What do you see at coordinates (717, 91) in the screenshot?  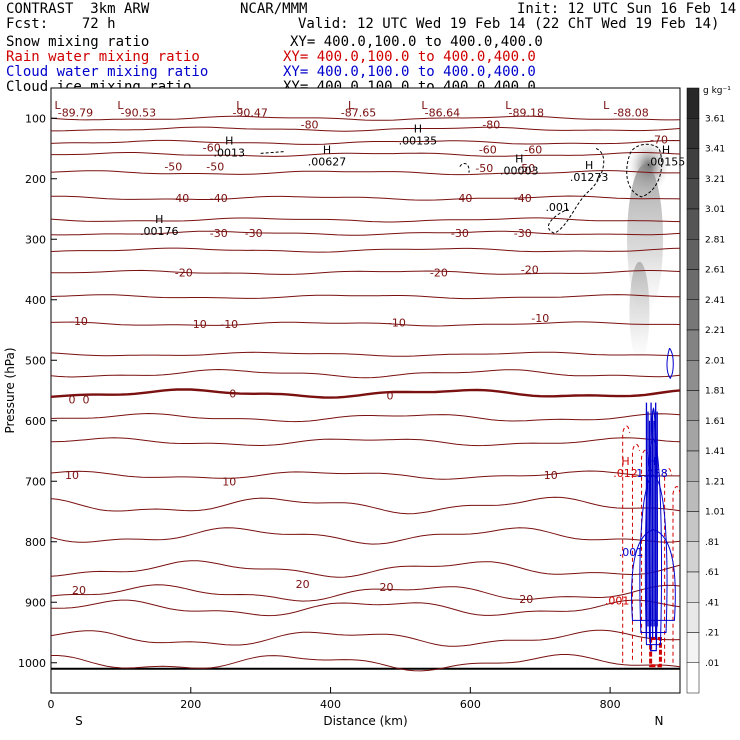 I see `colorbar-unit: g kg⁻¹` at bounding box center [717, 91].